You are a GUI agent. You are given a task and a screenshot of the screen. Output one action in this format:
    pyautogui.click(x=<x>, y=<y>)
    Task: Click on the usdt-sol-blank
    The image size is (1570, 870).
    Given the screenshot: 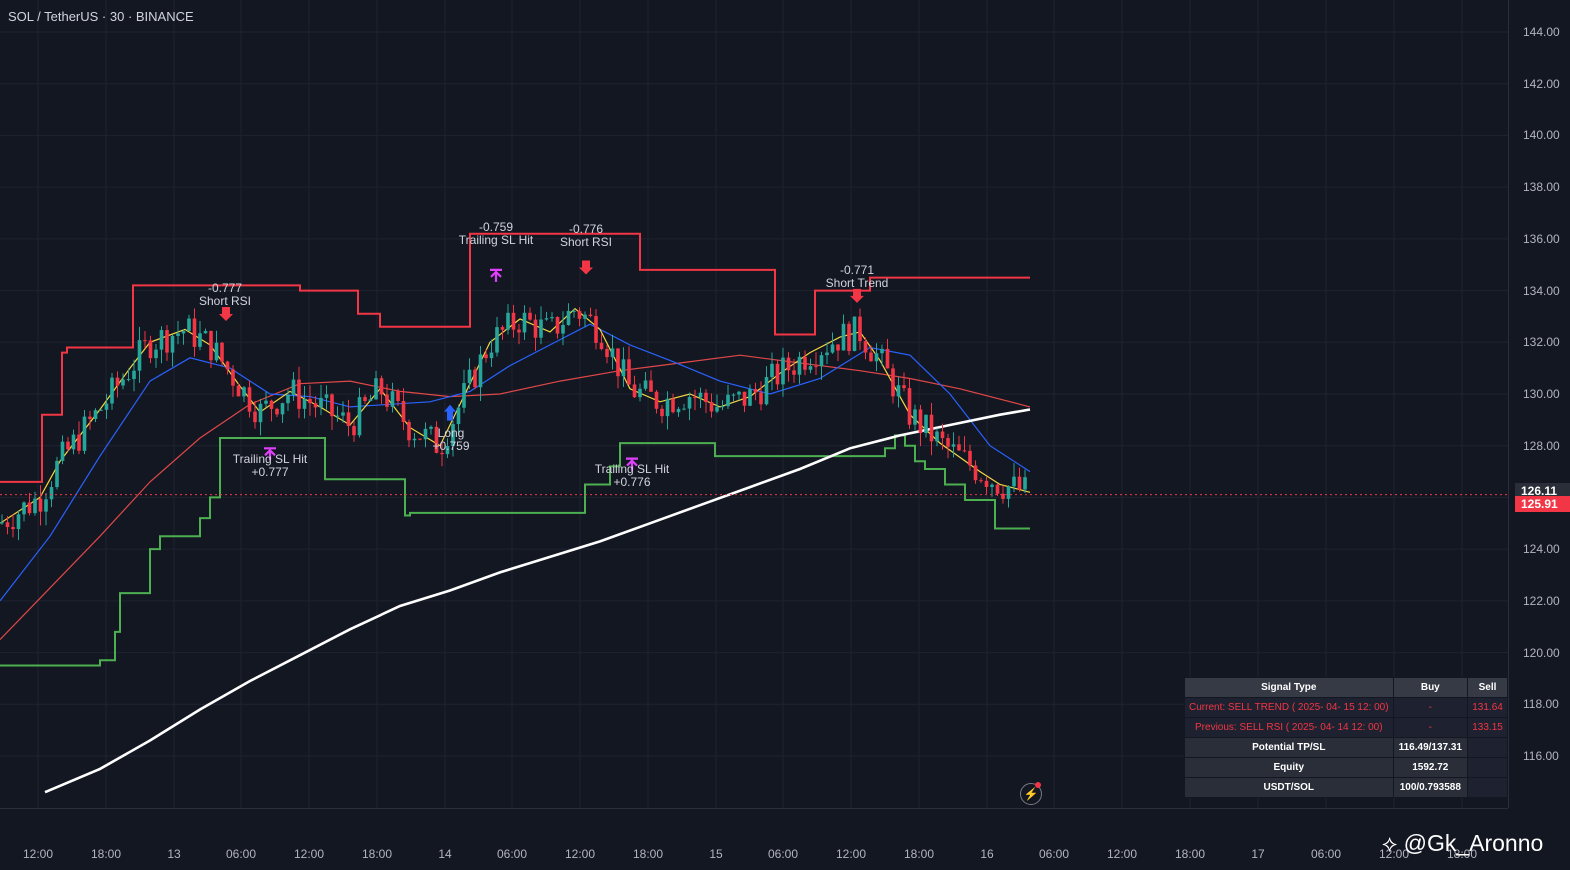 What is the action you would take?
    pyautogui.click(x=1487, y=787)
    